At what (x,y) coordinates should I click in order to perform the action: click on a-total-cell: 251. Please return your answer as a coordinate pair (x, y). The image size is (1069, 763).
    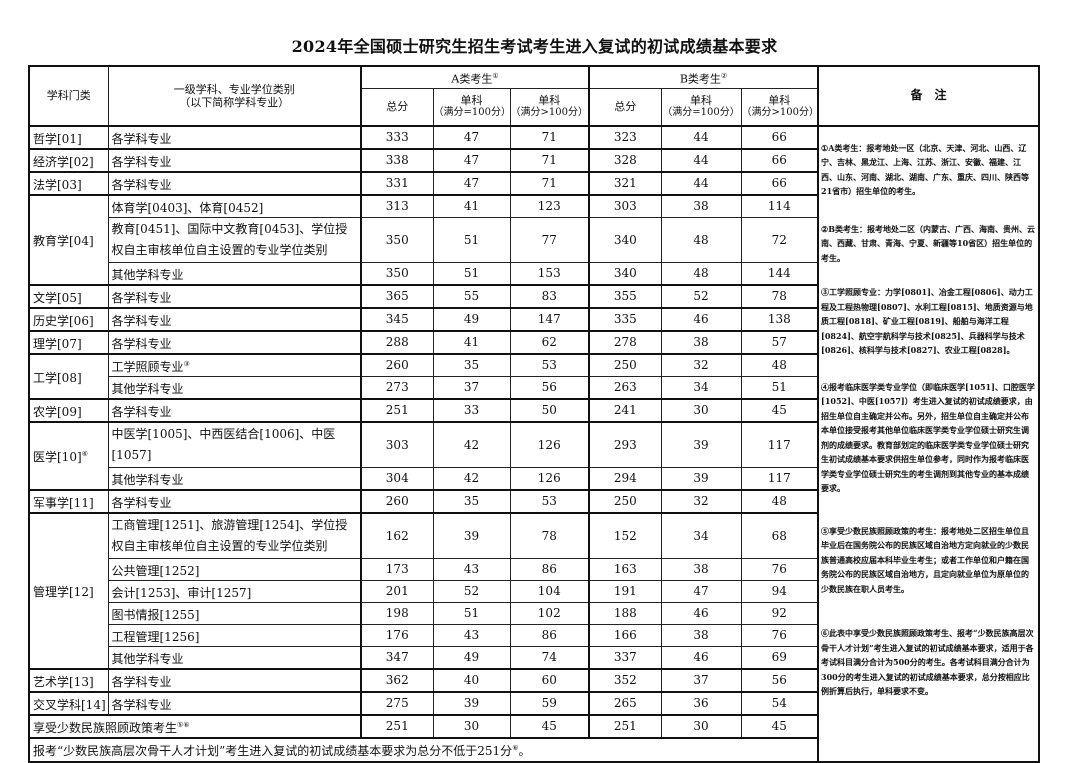
    Looking at the image, I should click on (397, 726).